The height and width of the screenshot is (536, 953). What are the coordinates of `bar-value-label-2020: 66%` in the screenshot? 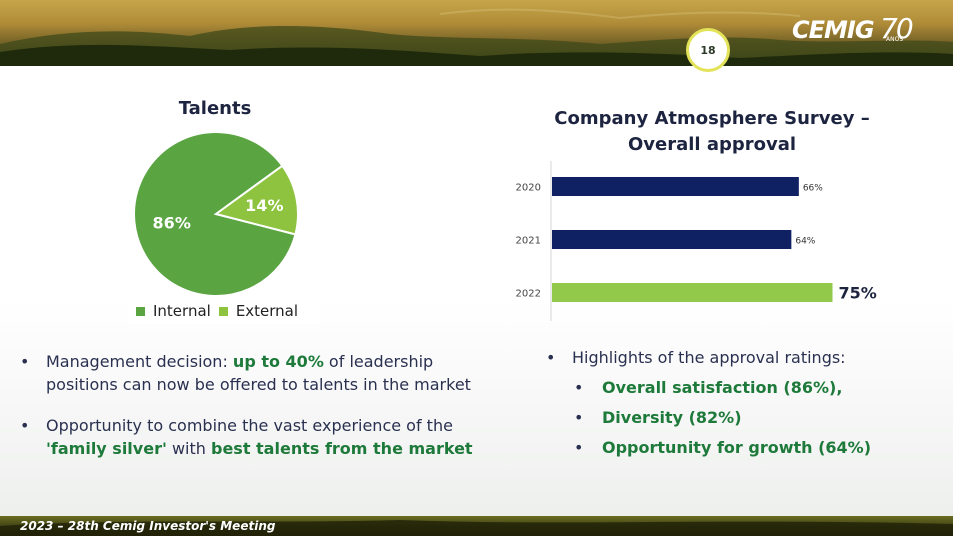 It's located at (813, 189).